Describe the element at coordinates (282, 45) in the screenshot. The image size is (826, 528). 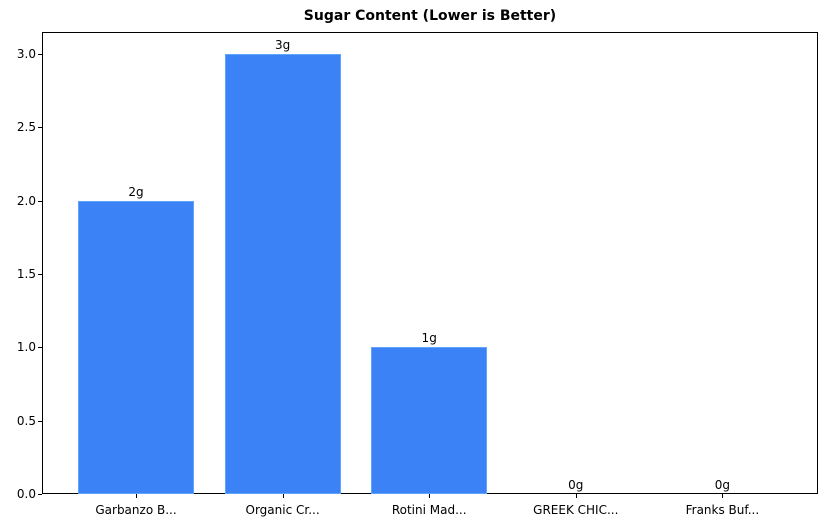
I see `bar-value-label: 3g` at that location.